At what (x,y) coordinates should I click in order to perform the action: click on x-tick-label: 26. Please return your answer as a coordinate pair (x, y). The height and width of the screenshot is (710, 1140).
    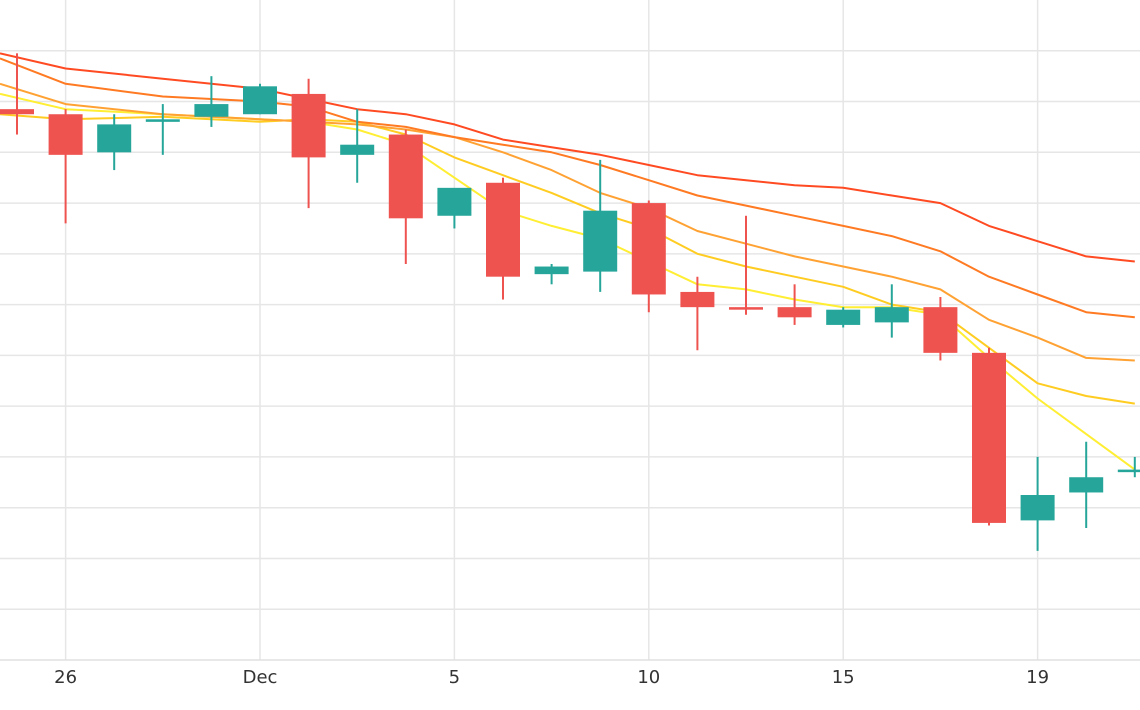
    Looking at the image, I should click on (65, 677).